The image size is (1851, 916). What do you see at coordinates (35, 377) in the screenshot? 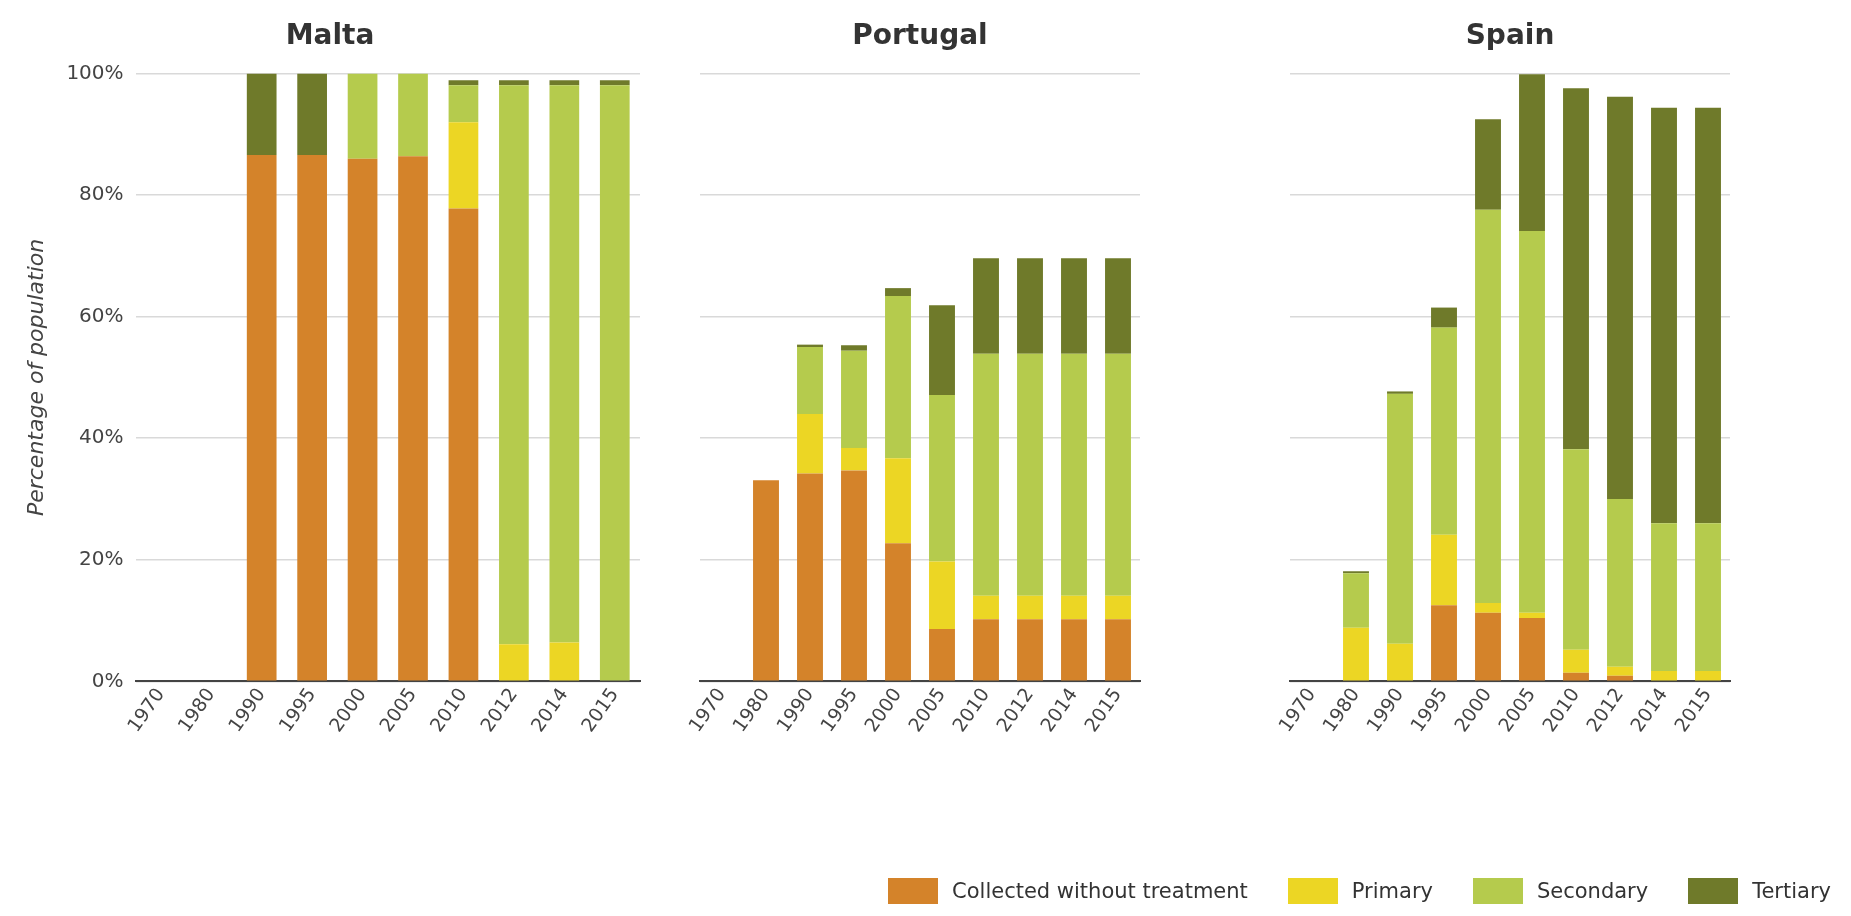
I see `y-axis-title: Percentage of population` at bounding box center [35, 377].